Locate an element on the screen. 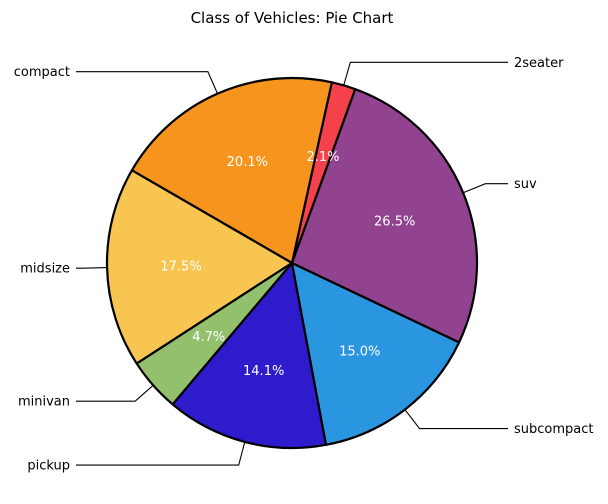  leader-line-suv is located at coordinates (485, 188).